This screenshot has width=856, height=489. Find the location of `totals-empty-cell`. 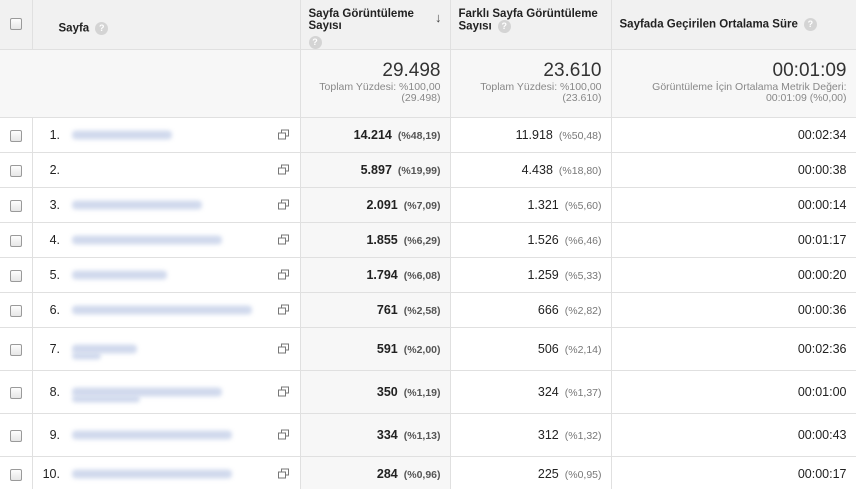

totals-empty-cell is located at coordinates (150, 83).